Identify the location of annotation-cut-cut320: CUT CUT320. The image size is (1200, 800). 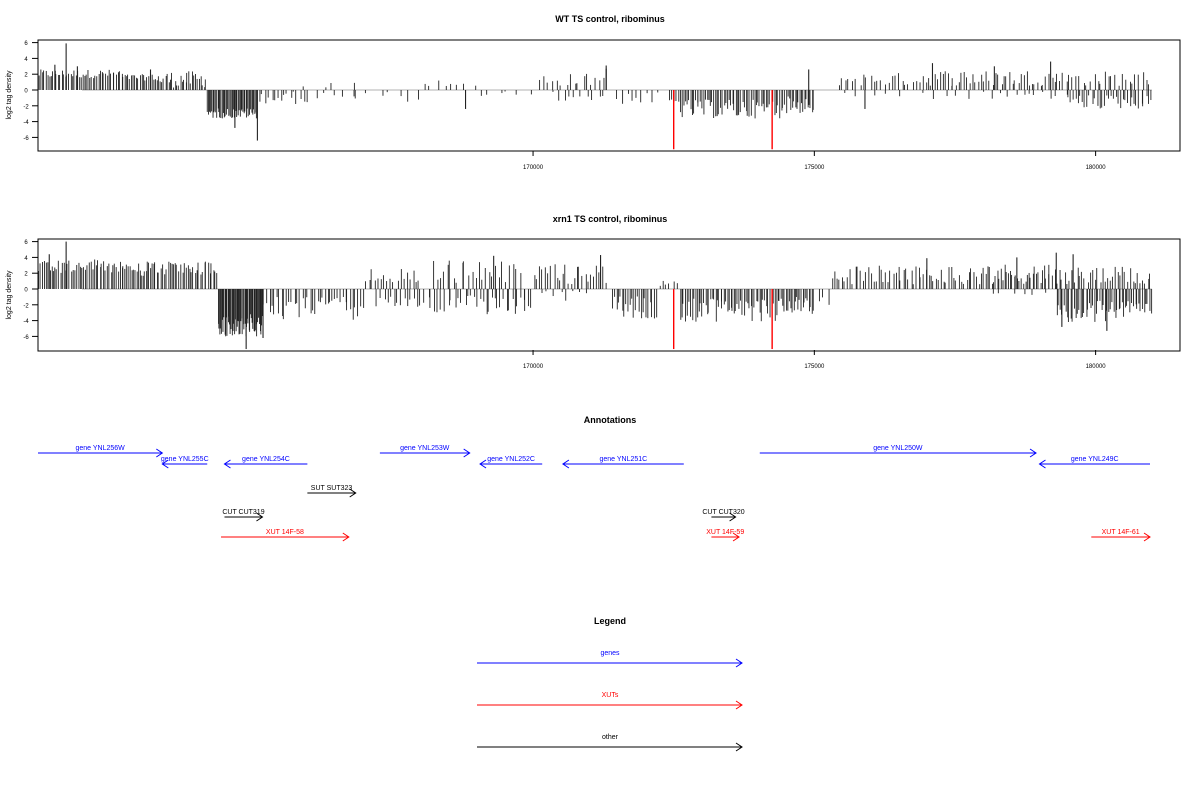
(723, 515).